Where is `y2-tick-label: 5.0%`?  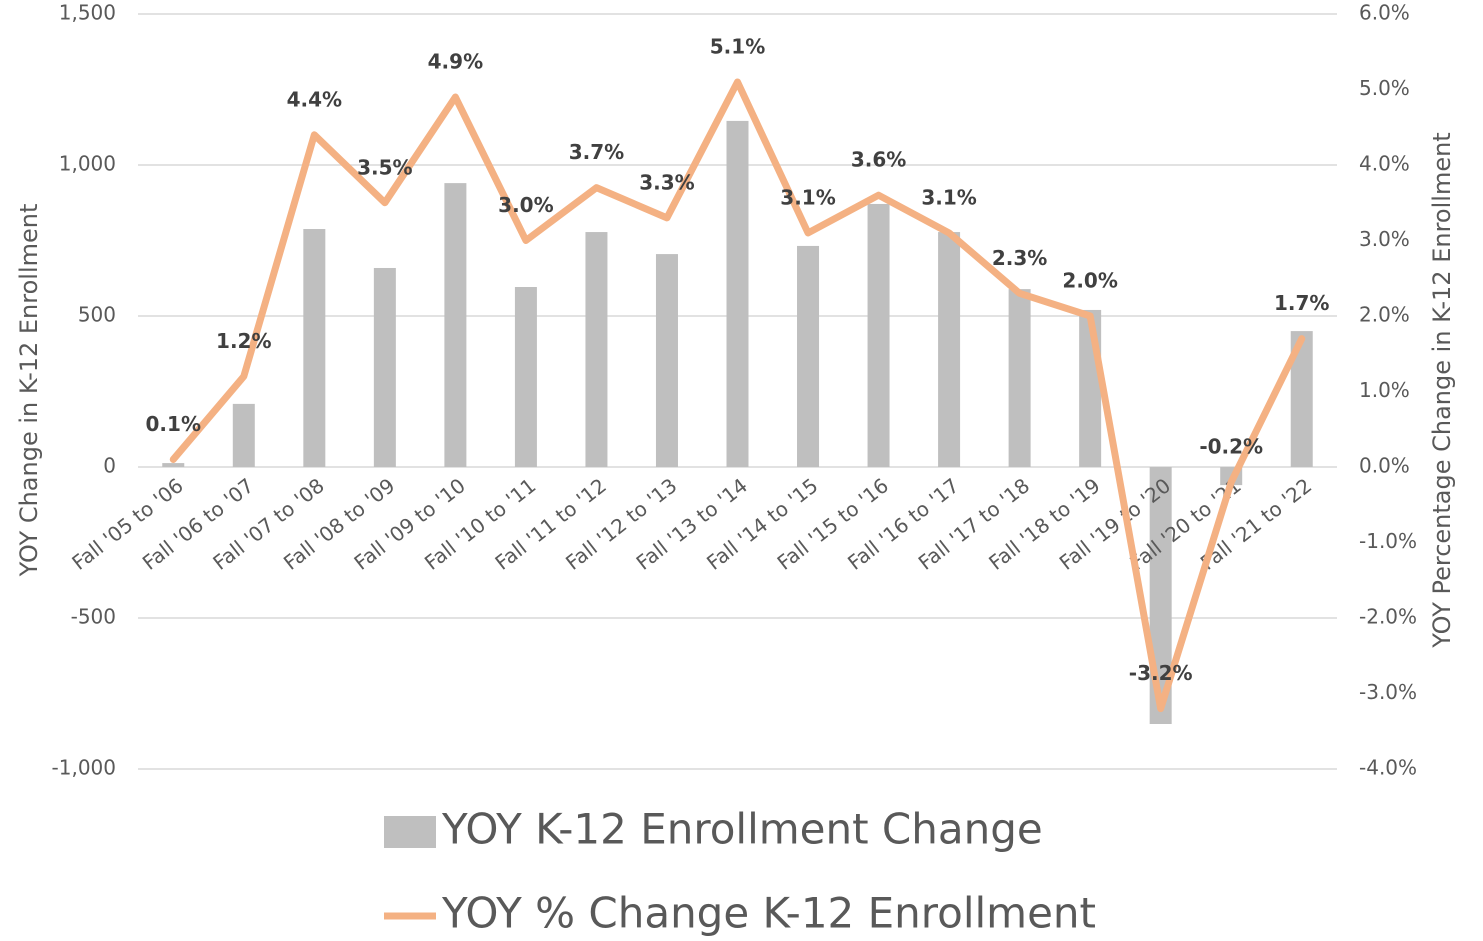
y2-tick-label: 5.0% is located at coordinates (1384, 88).